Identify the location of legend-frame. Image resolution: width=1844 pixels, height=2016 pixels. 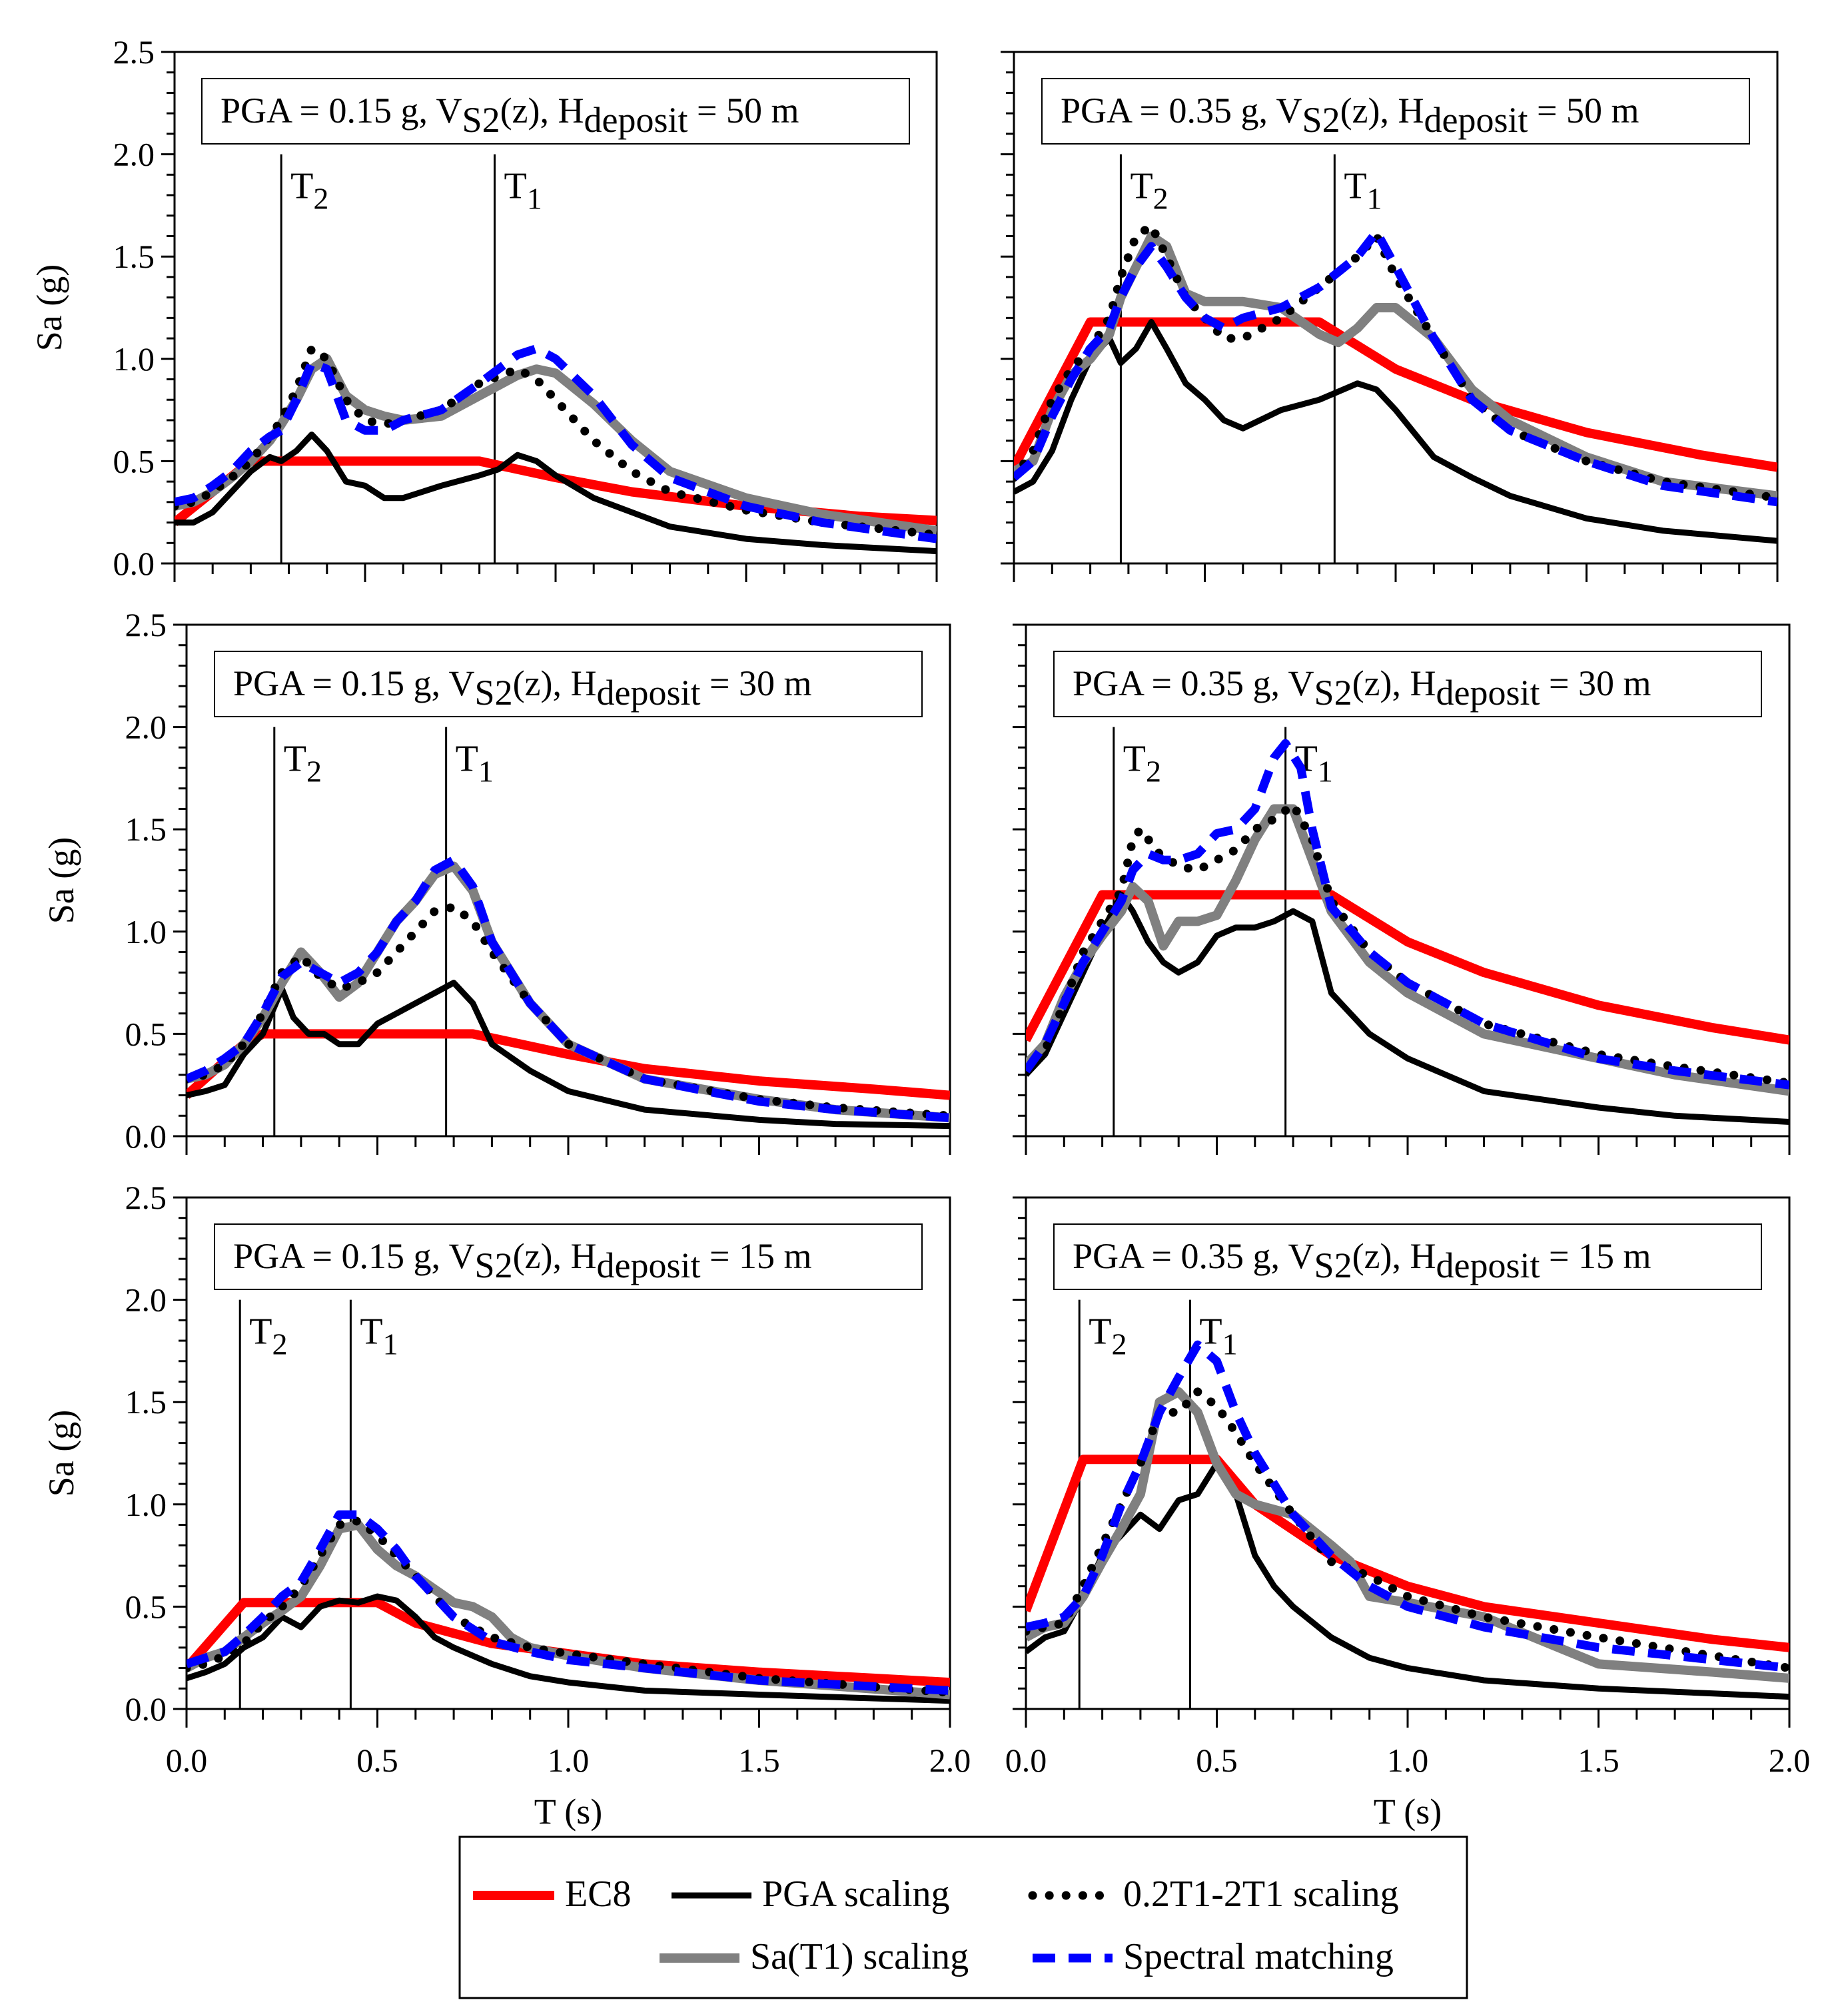
(963, 1917).